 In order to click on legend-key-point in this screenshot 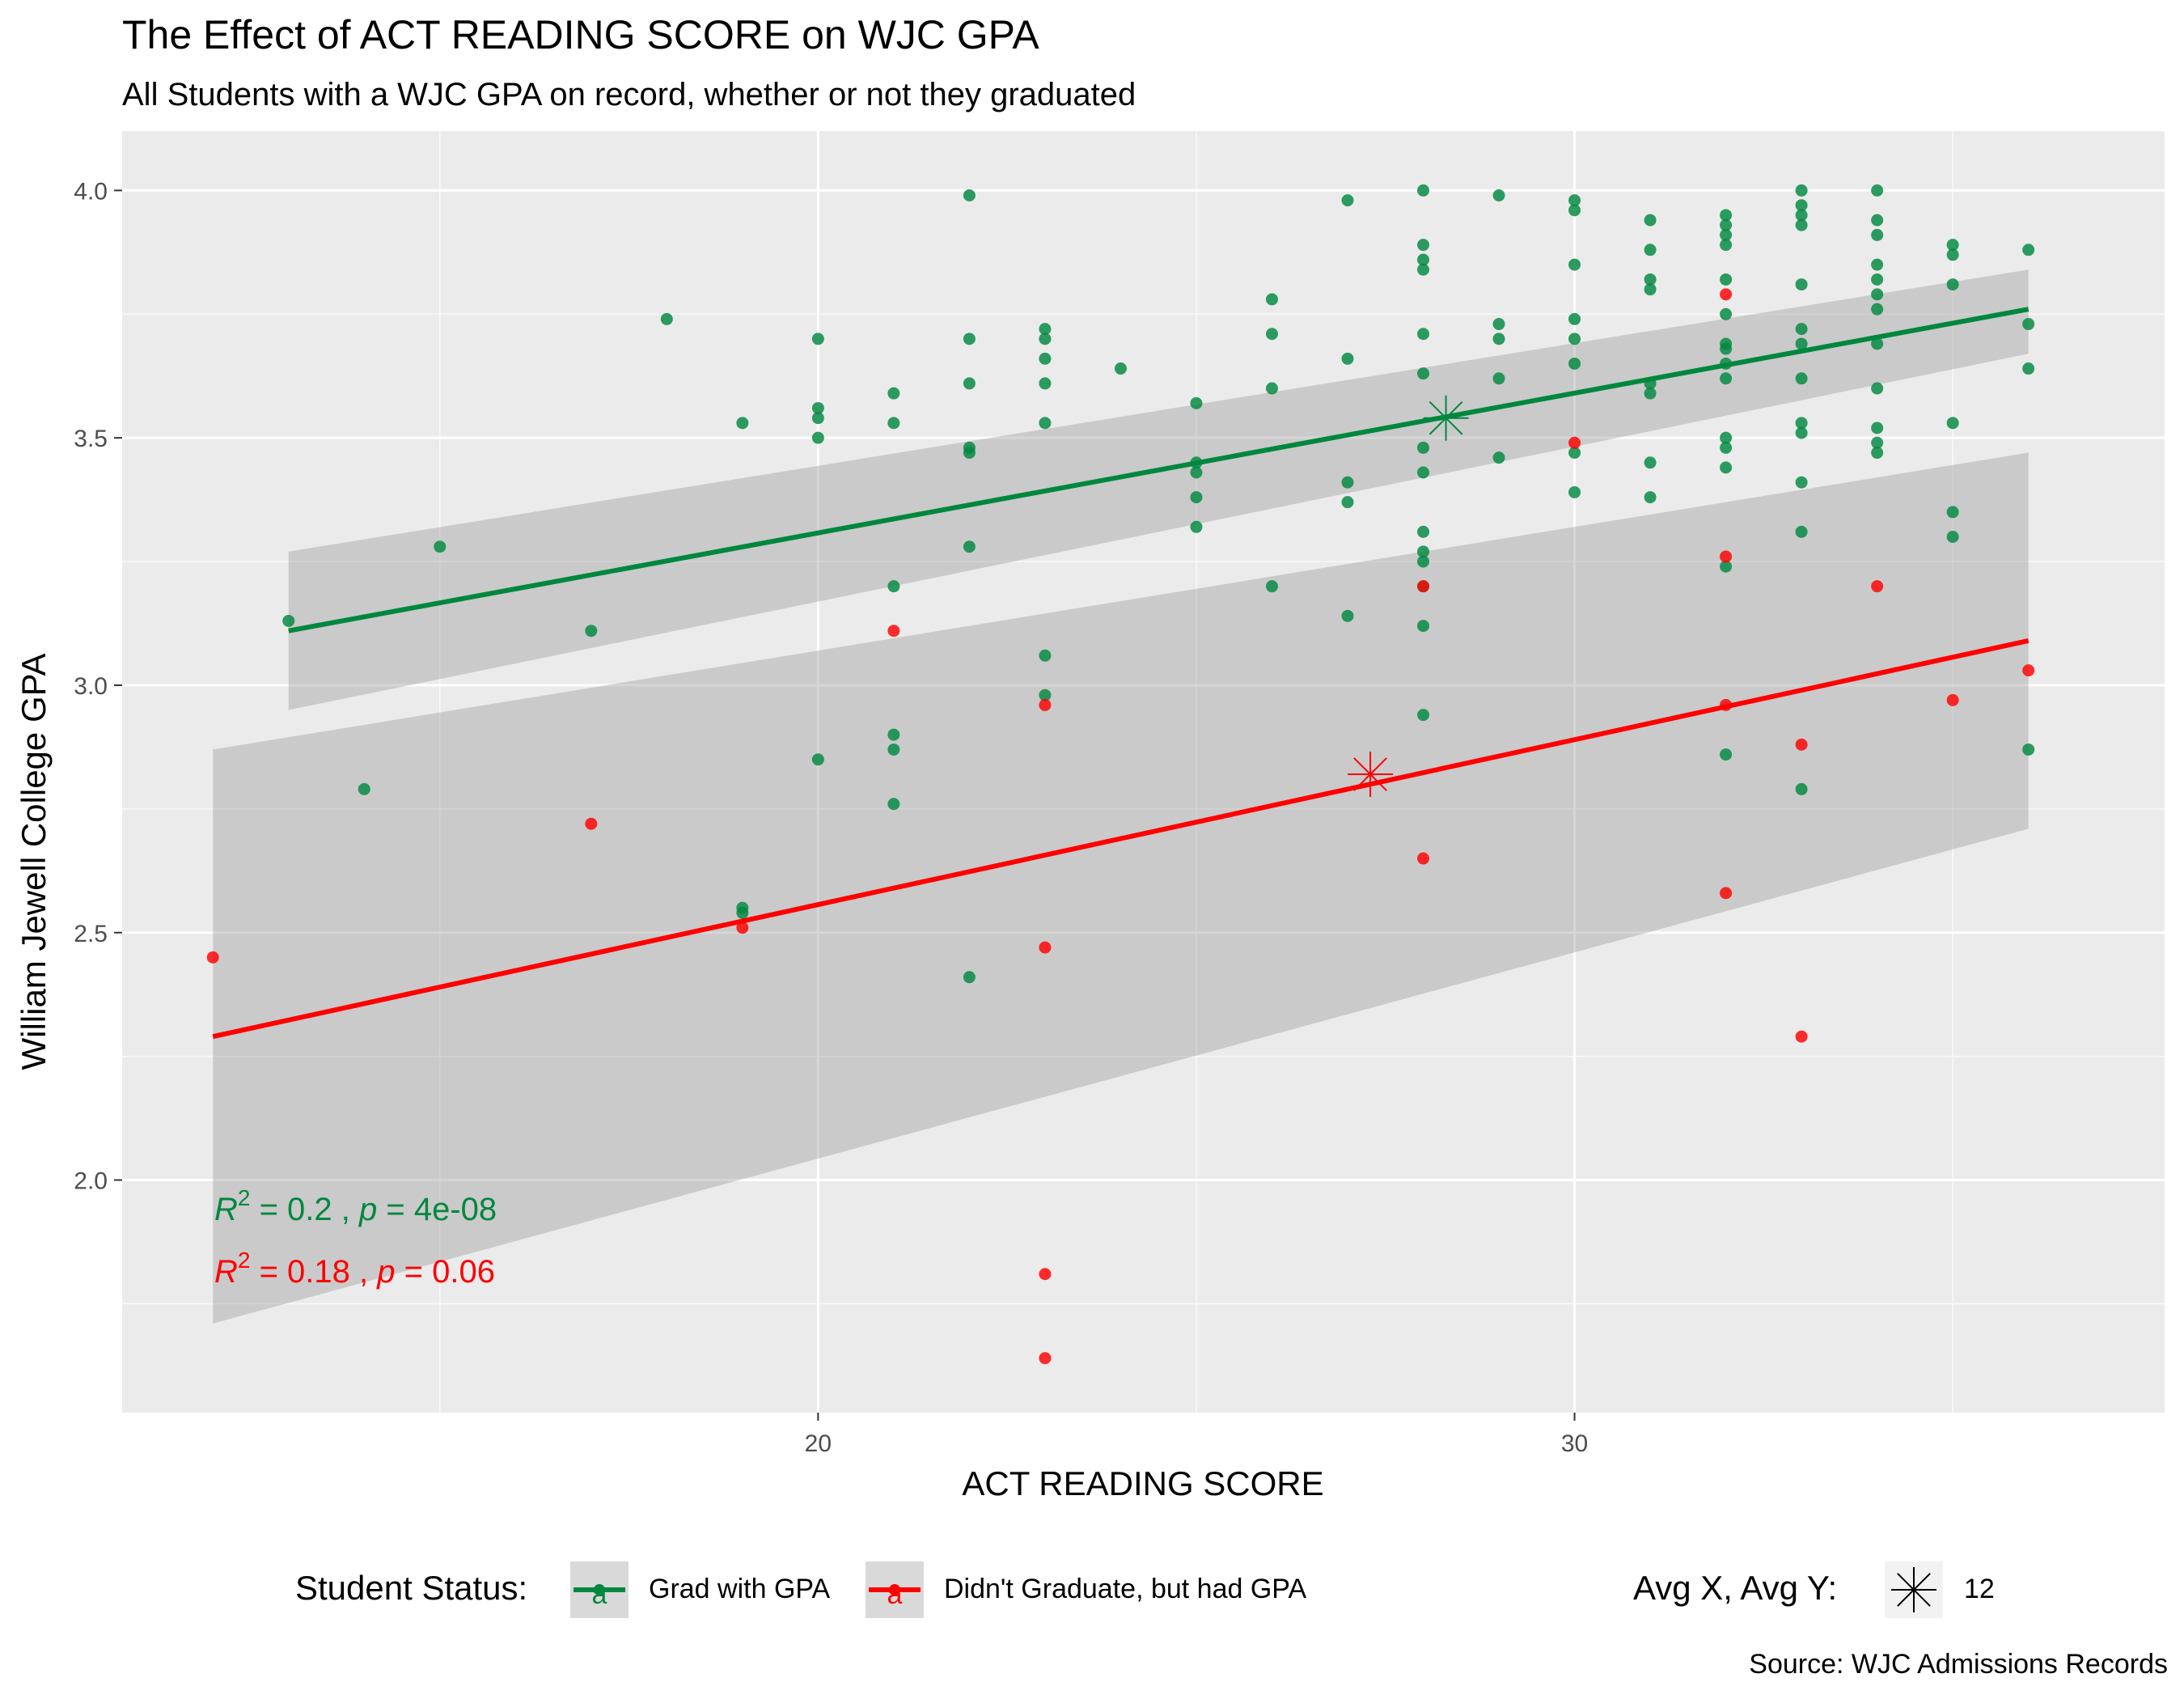, I will do `click(895, 1589)`.